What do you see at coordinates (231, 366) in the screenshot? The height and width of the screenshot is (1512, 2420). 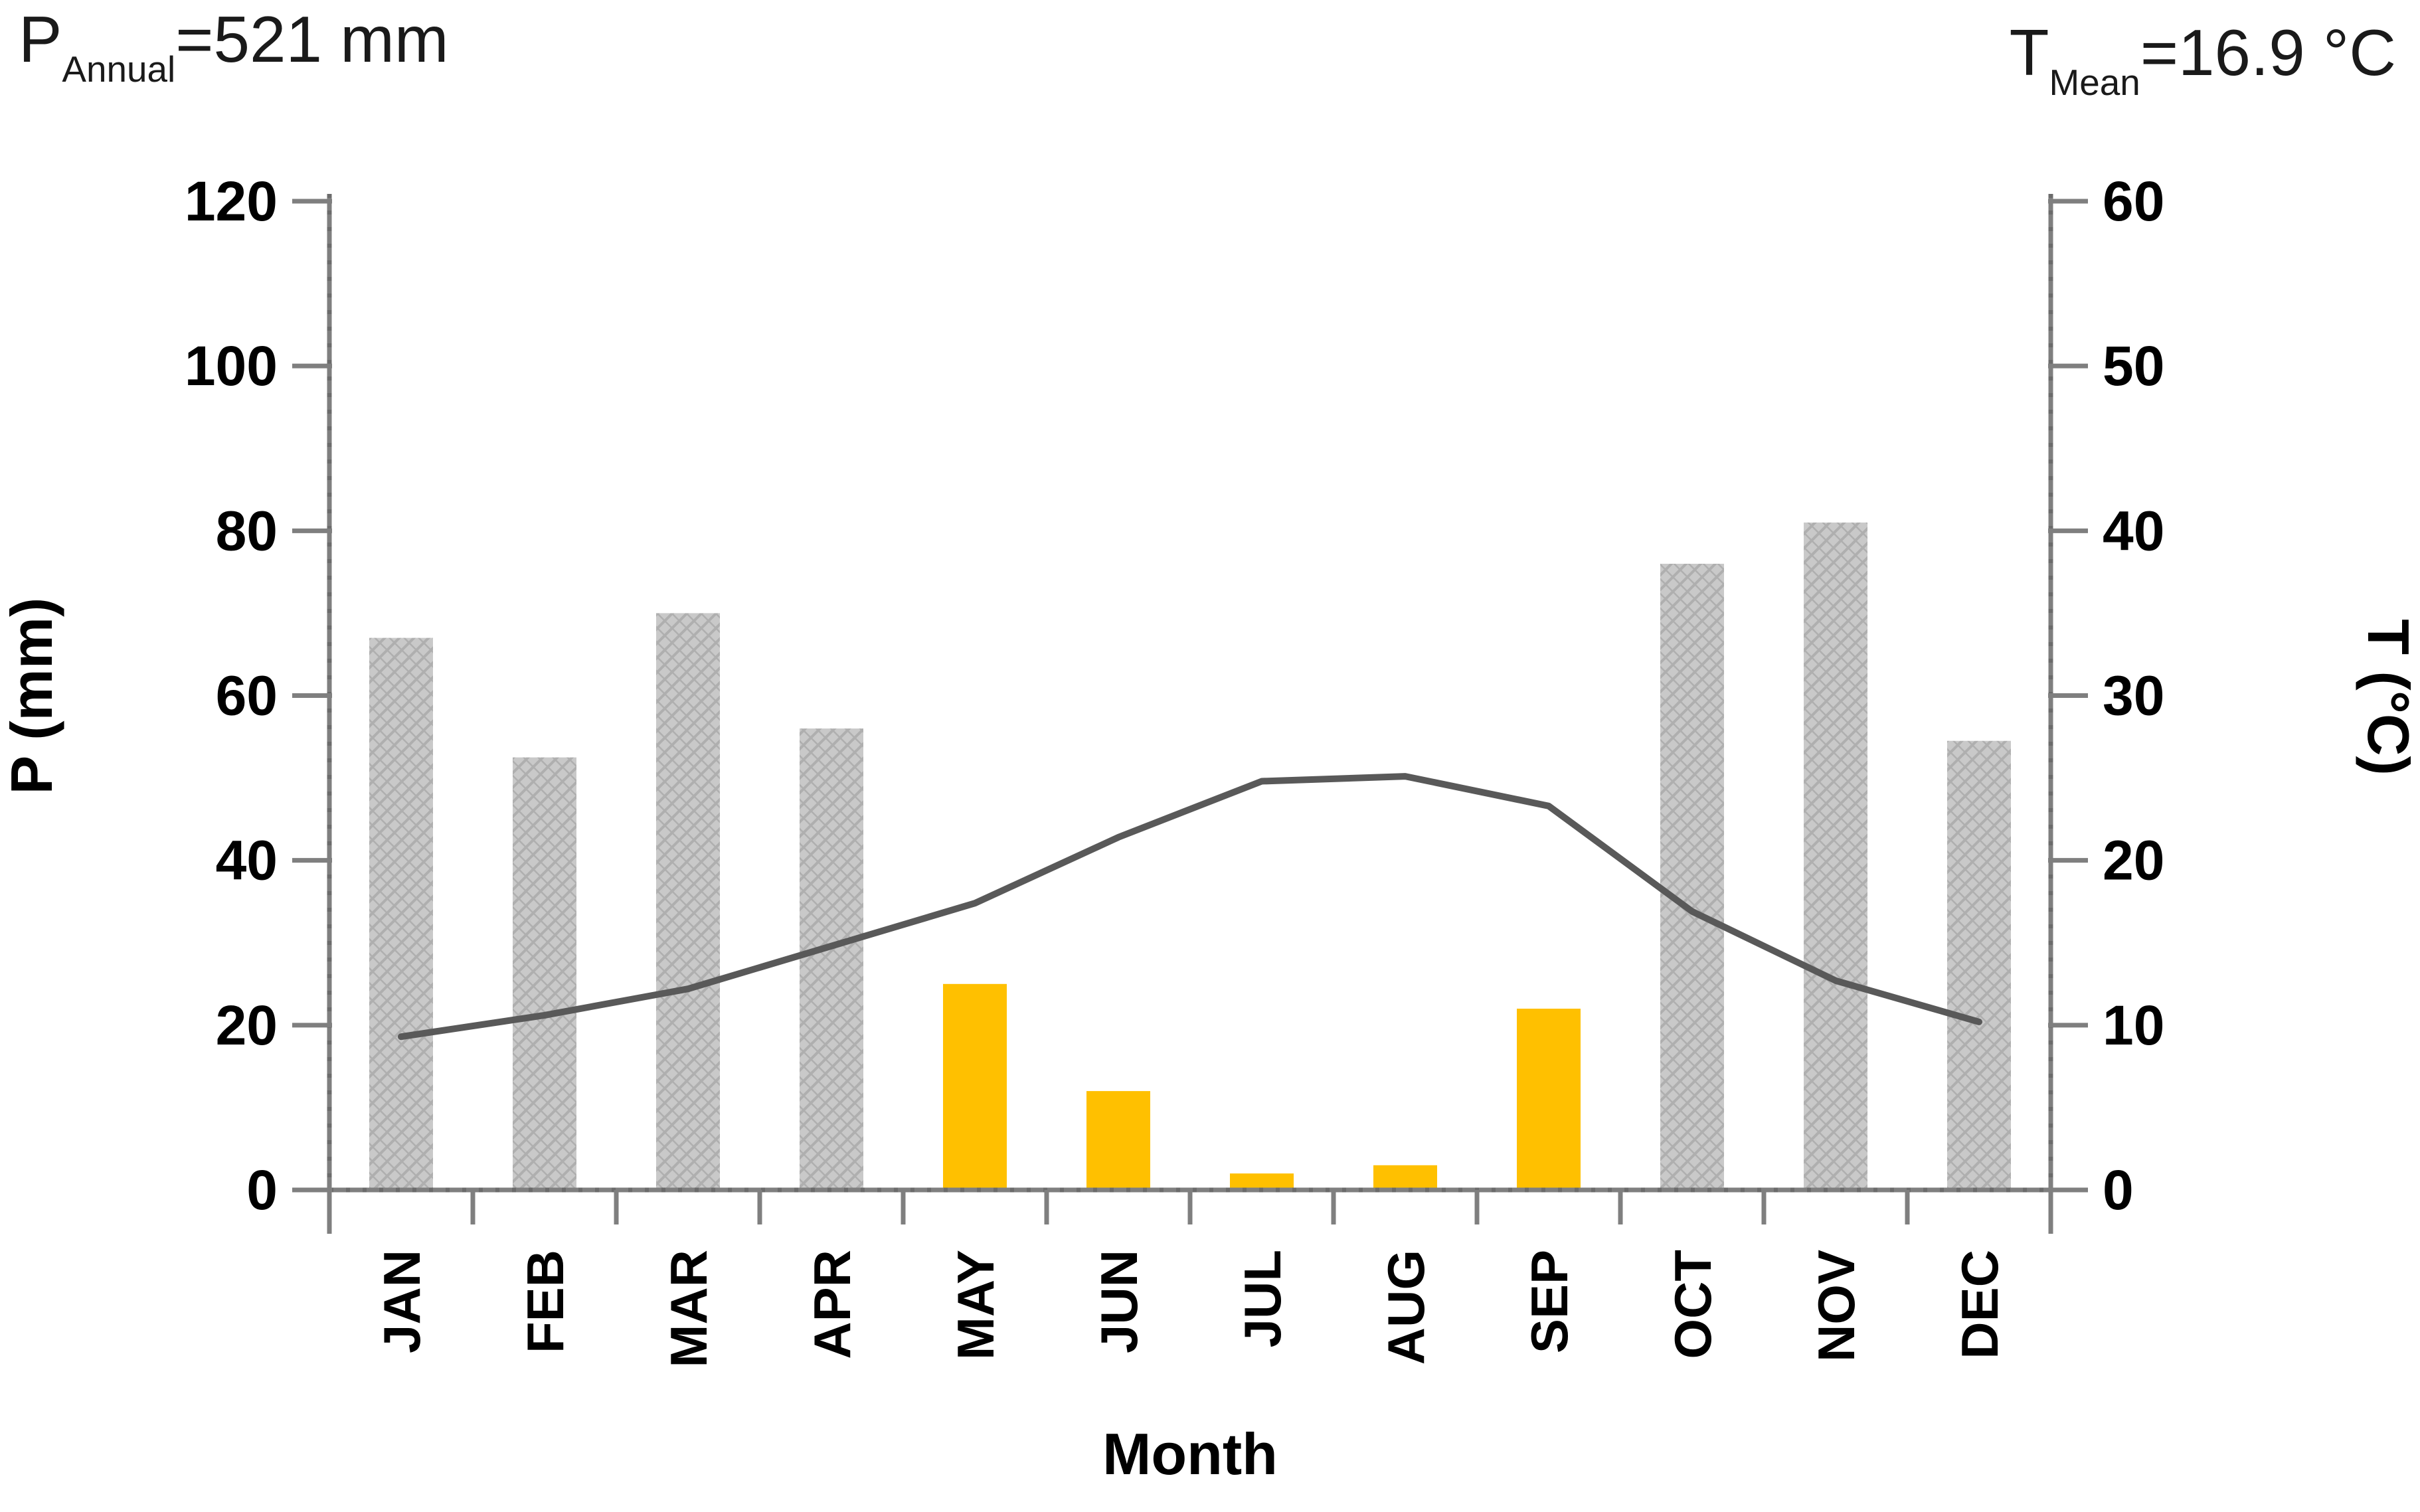 I see `left-axis-tick-label: 100` at bounding box center [231, 366].